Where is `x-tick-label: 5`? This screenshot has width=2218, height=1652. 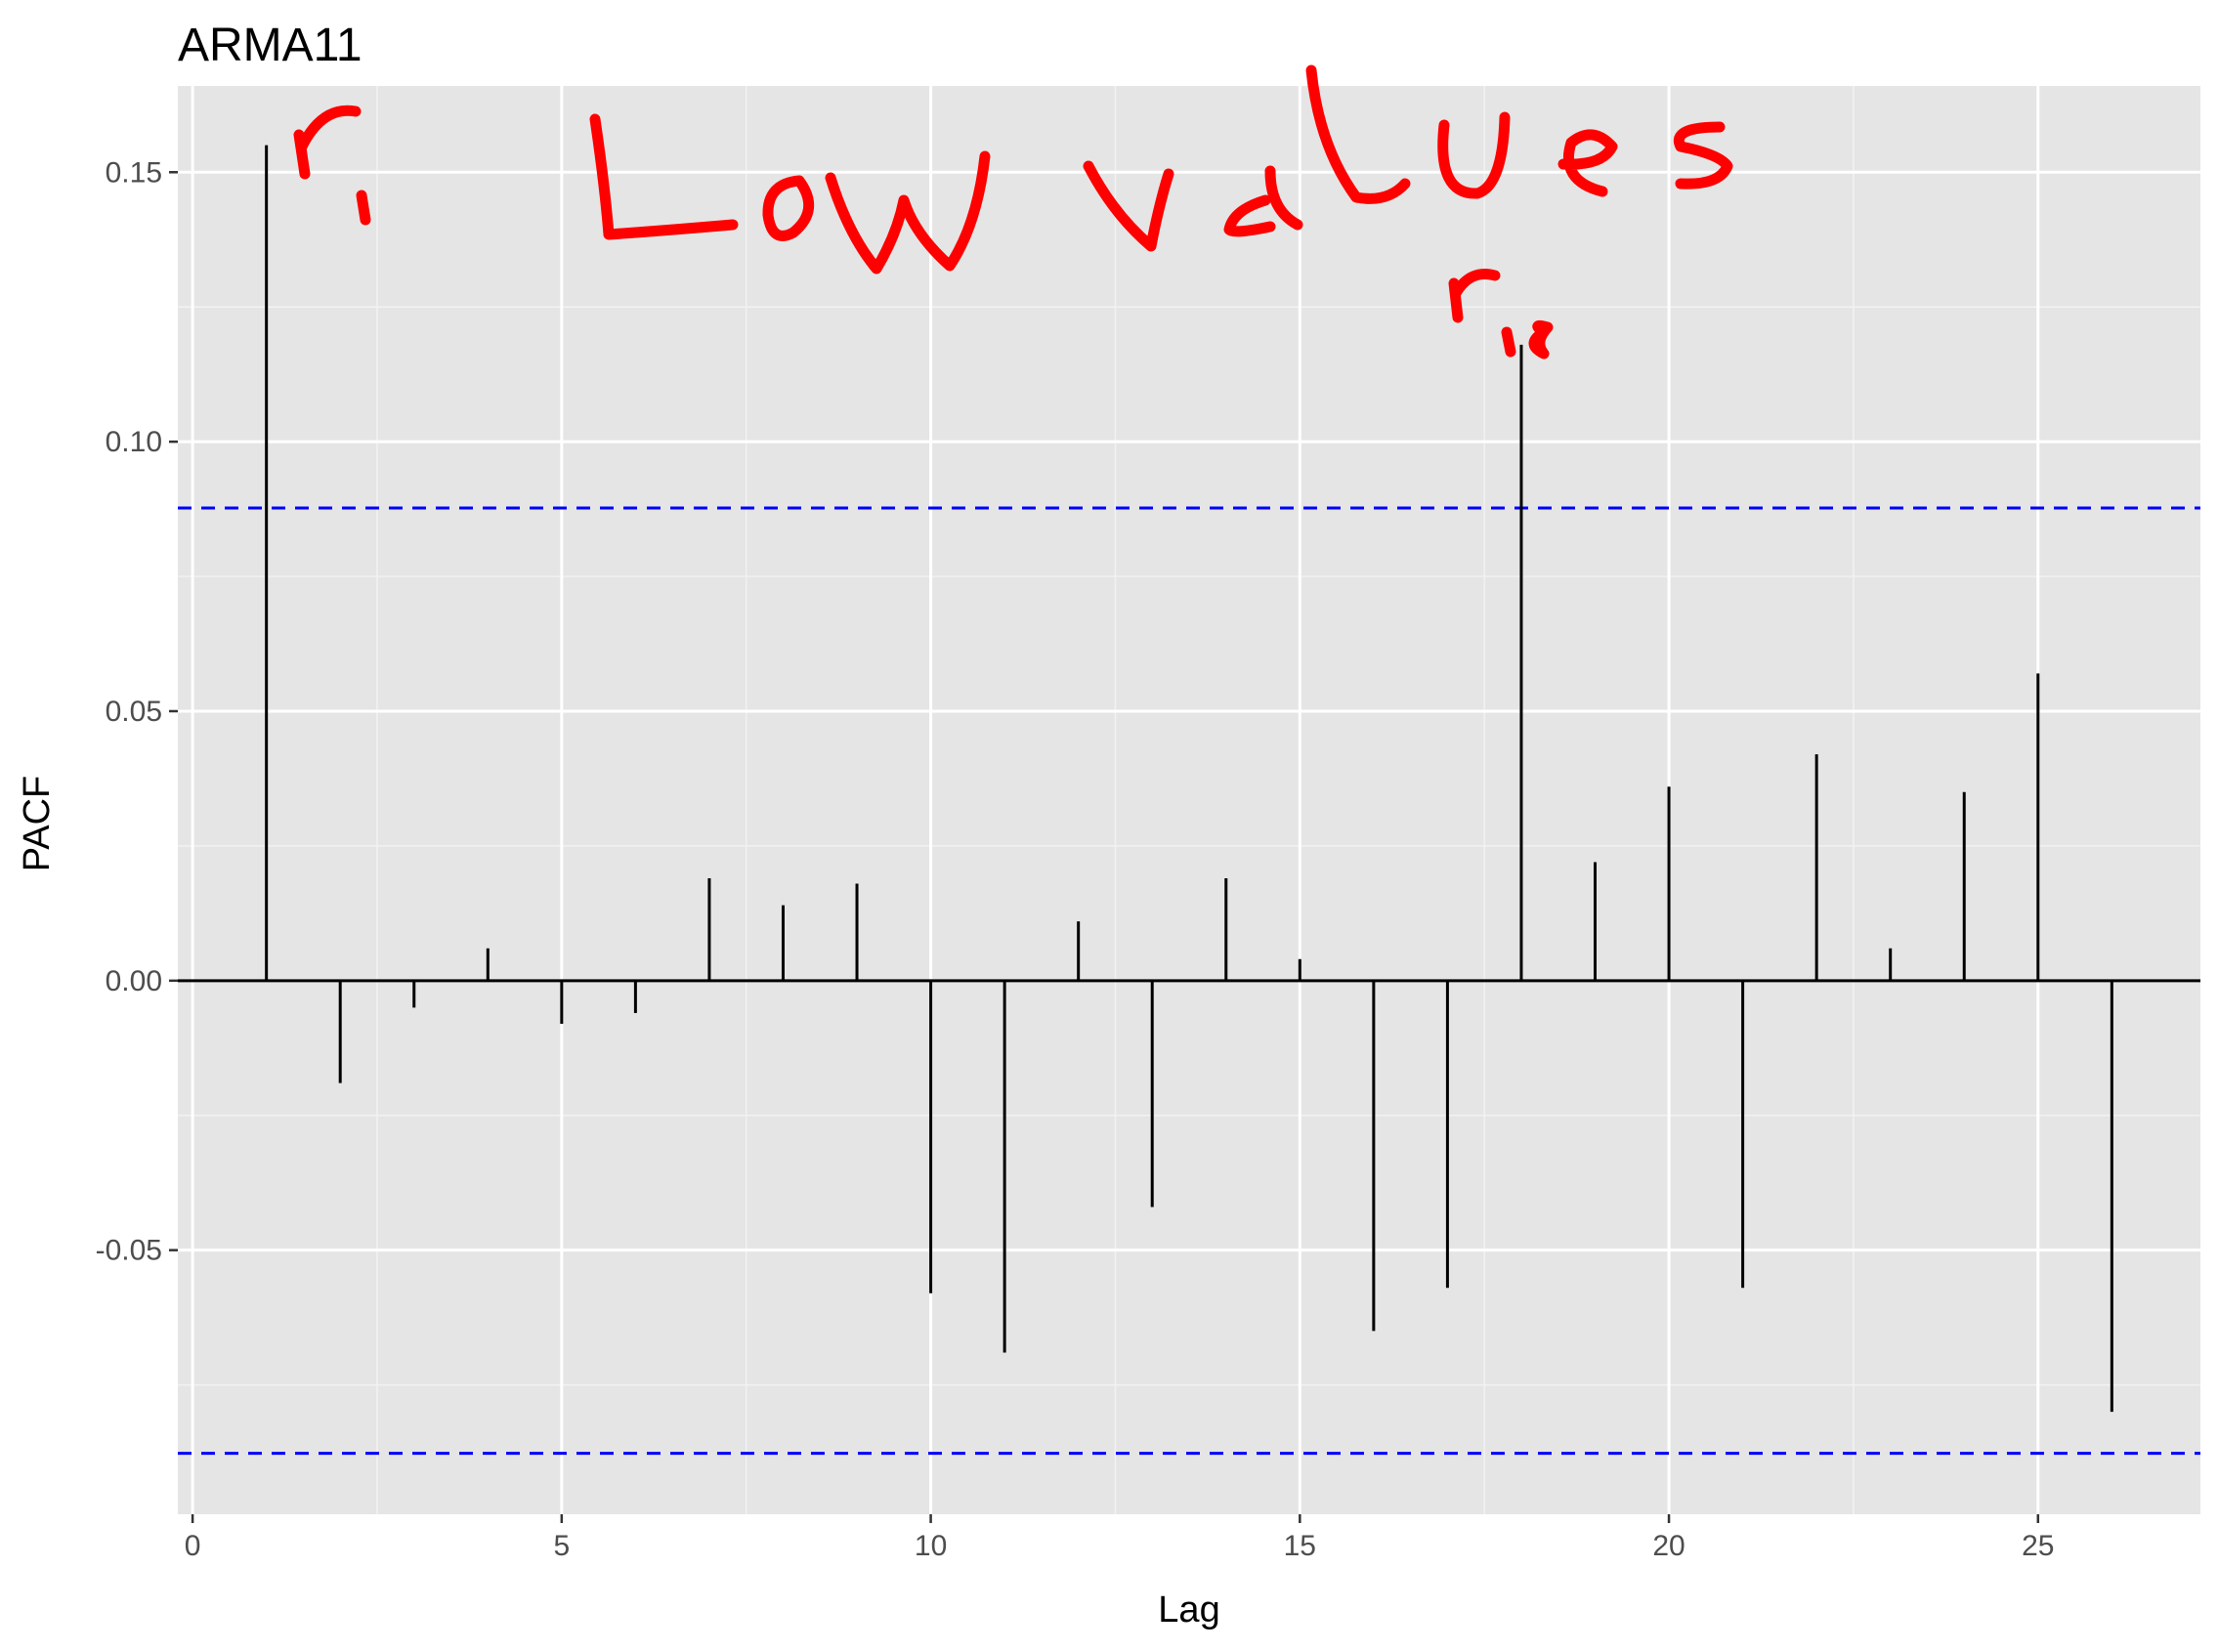
x-tick-label: 5 is located at coordinates (562, 1546).